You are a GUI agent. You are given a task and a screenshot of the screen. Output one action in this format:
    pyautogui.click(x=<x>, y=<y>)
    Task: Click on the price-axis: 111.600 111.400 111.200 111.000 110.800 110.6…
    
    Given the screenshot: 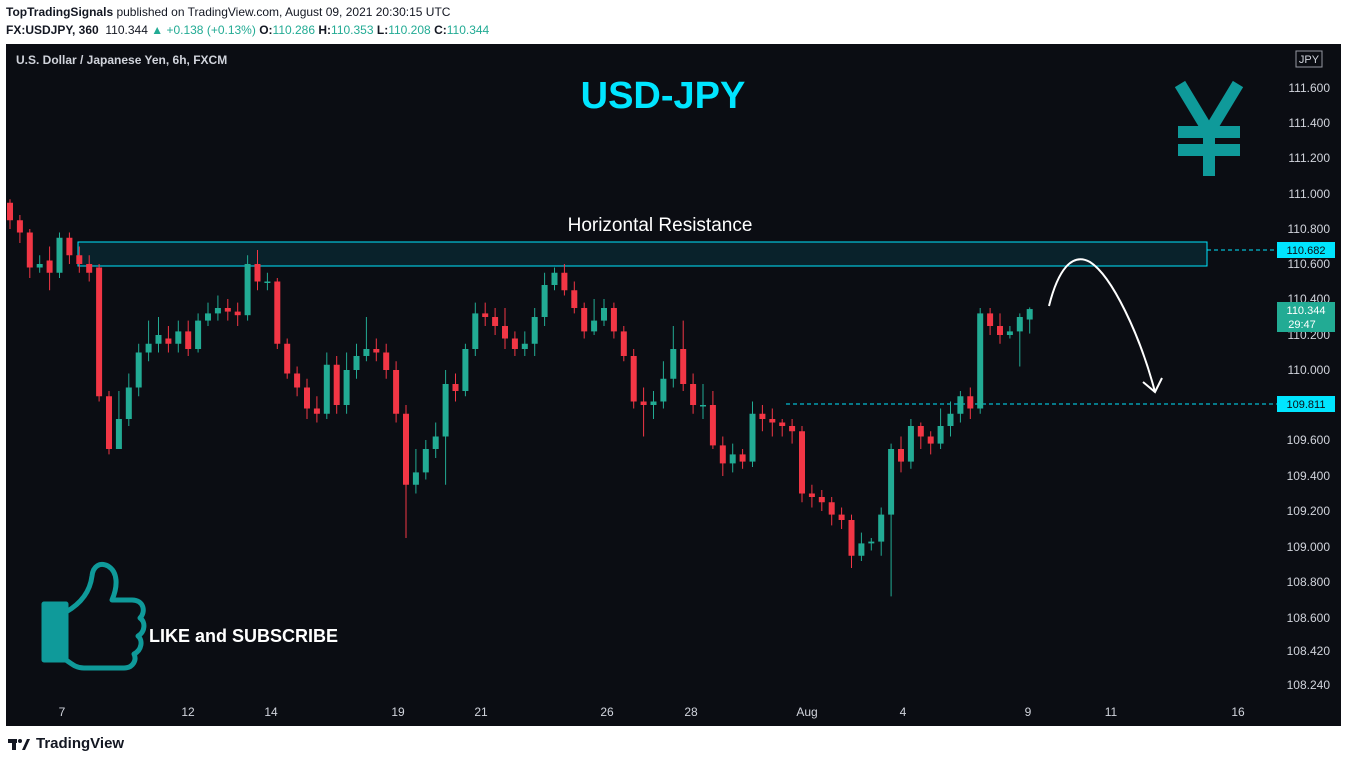 What is the action you would take?
    pyautogui.click(x=1309, y=386)
    